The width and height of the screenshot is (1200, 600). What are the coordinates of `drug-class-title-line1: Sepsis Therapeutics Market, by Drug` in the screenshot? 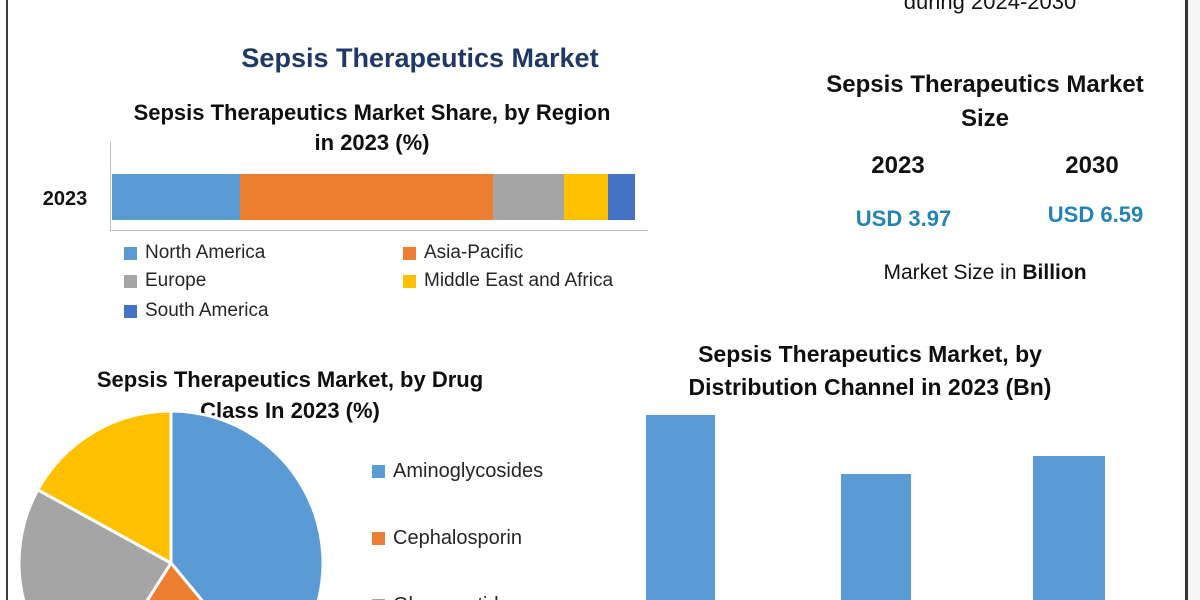 It's located at (290, 379).